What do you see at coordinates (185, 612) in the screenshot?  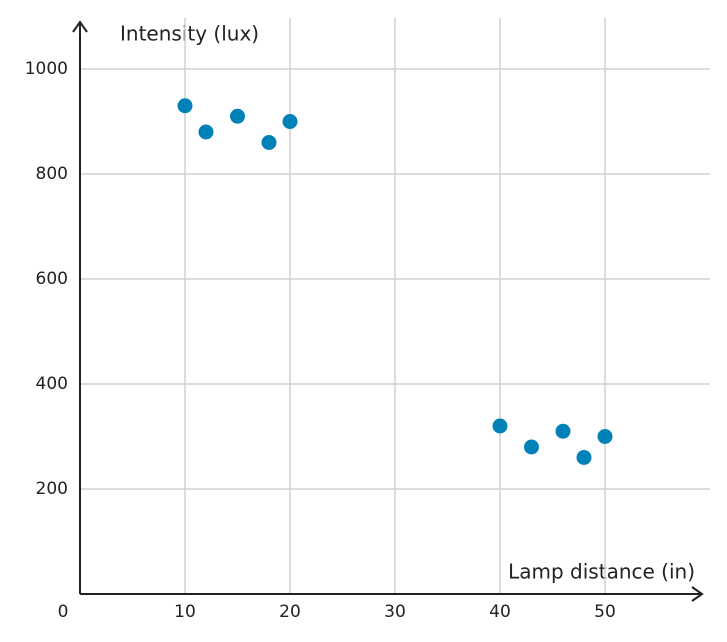 I see `x-tick-label: 10` at bounding box center [185, 612].